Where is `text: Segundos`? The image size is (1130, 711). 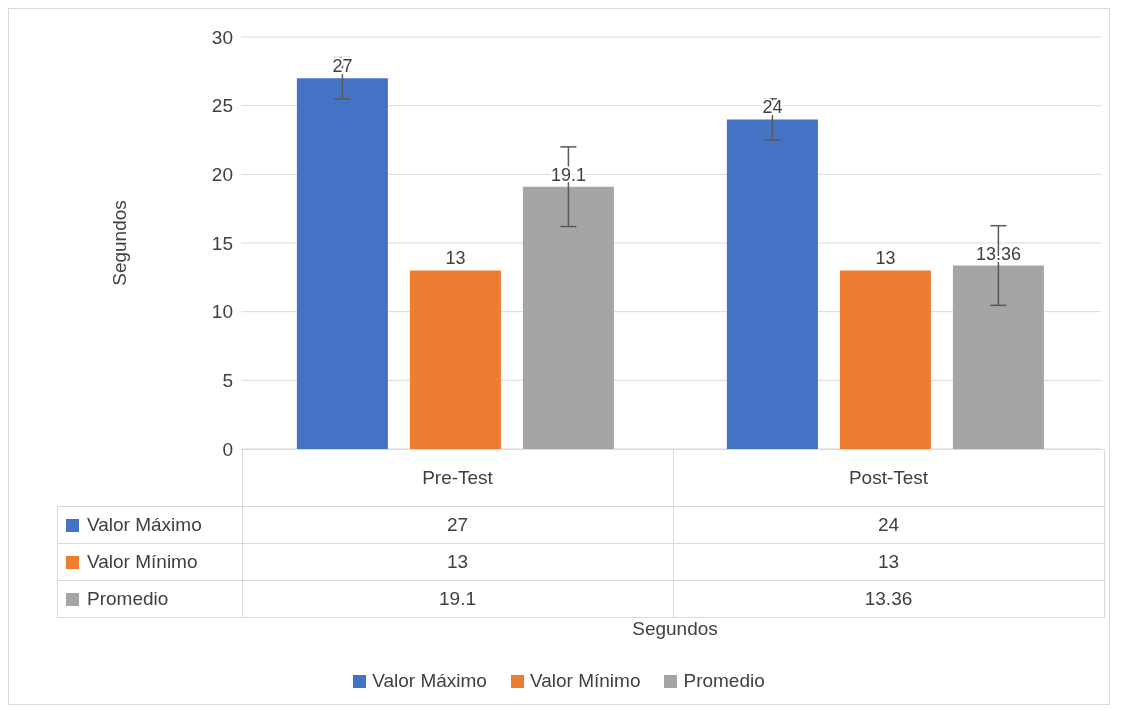 text: Segundos is located at coordinates (675, 629).